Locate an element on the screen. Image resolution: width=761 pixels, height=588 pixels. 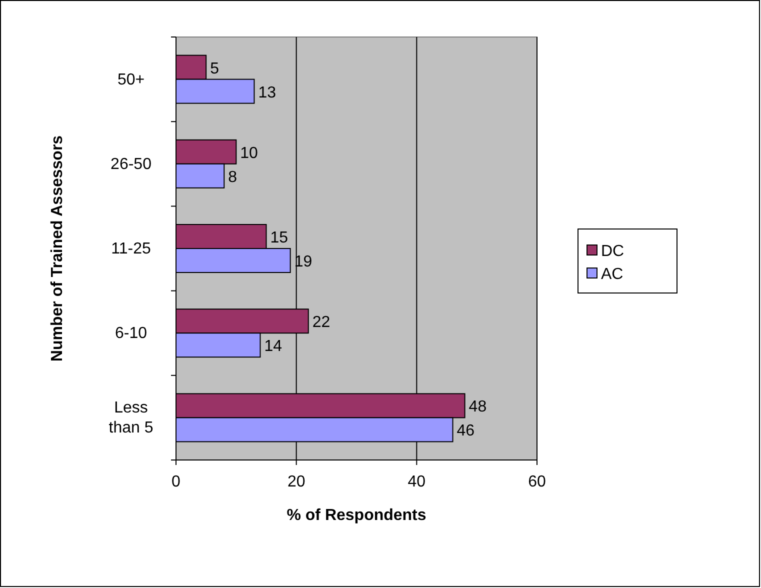
y-tick-label: 50+ is located at coordinates (131, 79).